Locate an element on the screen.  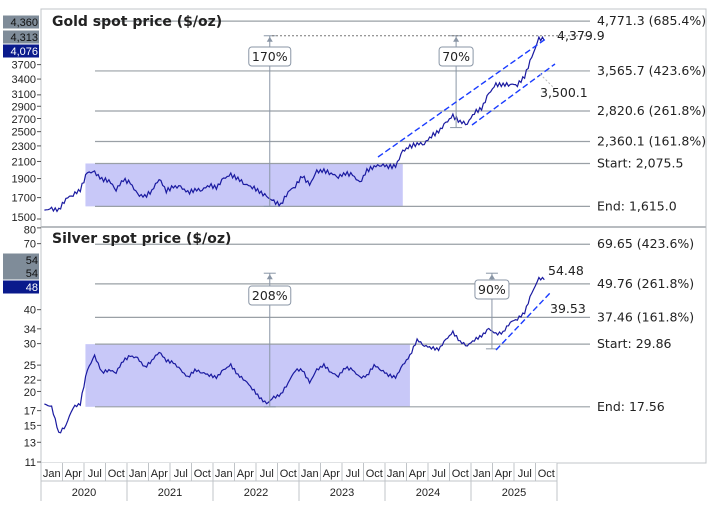
silver-price-badge-label: 48 is located at coordinates (32, 288).